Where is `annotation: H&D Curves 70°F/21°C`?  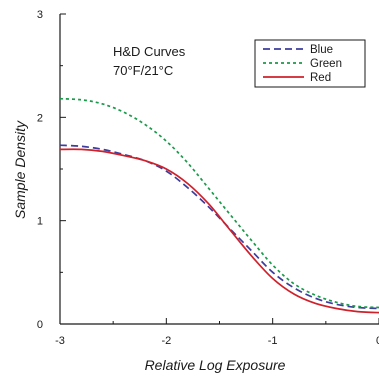
annotation: H&D Curves 70°F/21°C is located at coordinates (149, 61).